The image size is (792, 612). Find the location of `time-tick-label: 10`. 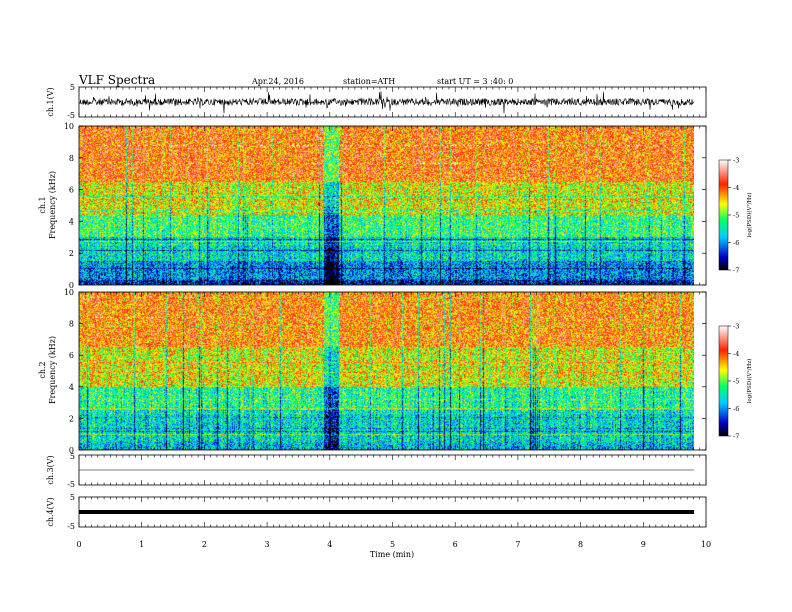

time-tick-label: 10 is located at coordinates (706, 544).